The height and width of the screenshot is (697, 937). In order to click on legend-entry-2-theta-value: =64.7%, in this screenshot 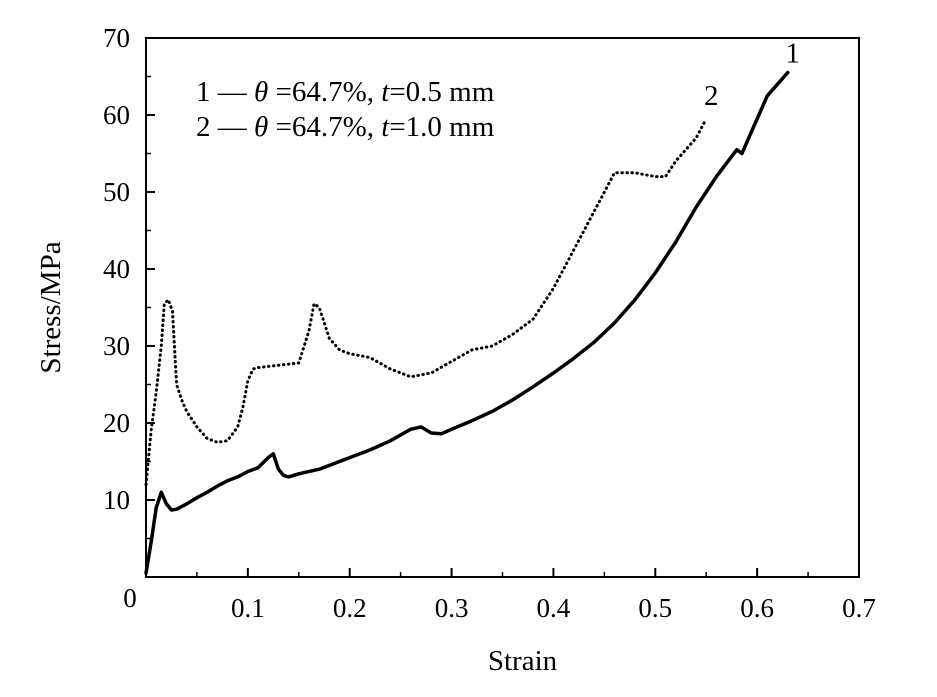, I will do `click(324, 127)`.